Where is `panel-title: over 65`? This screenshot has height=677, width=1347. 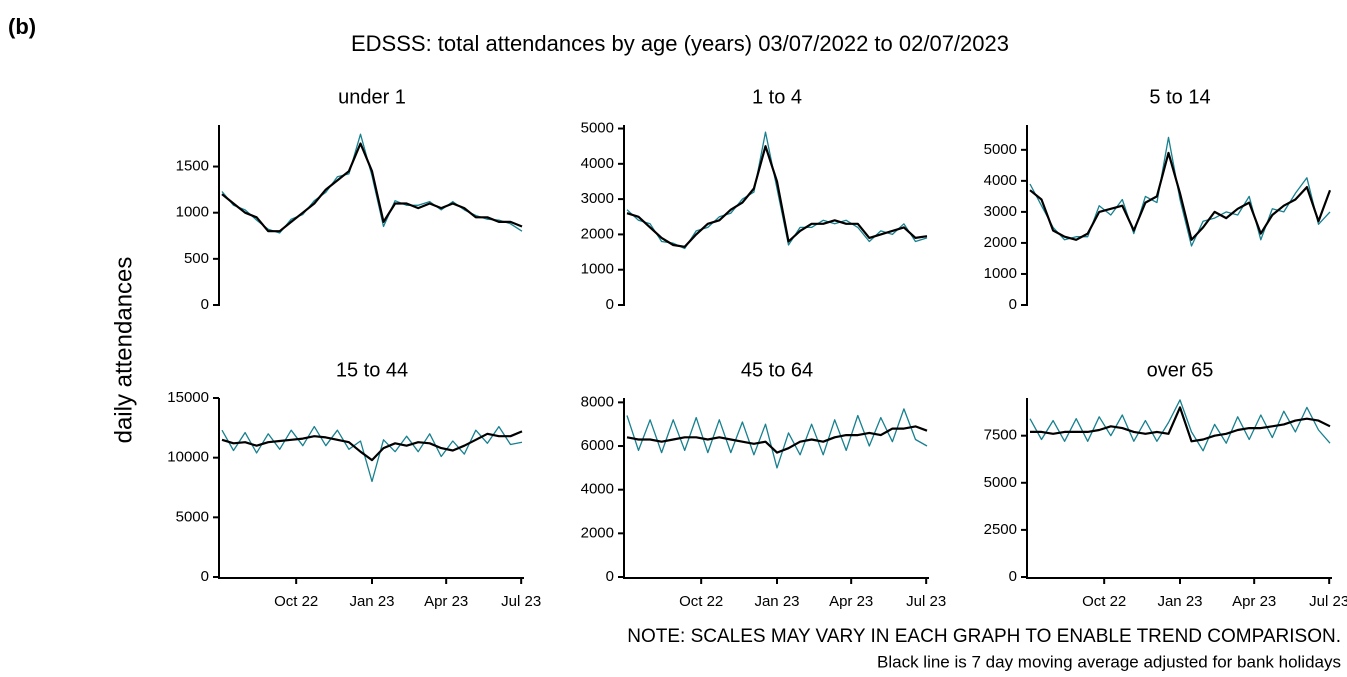
panel-title: over 65 is located at coordinates (1180, 370).